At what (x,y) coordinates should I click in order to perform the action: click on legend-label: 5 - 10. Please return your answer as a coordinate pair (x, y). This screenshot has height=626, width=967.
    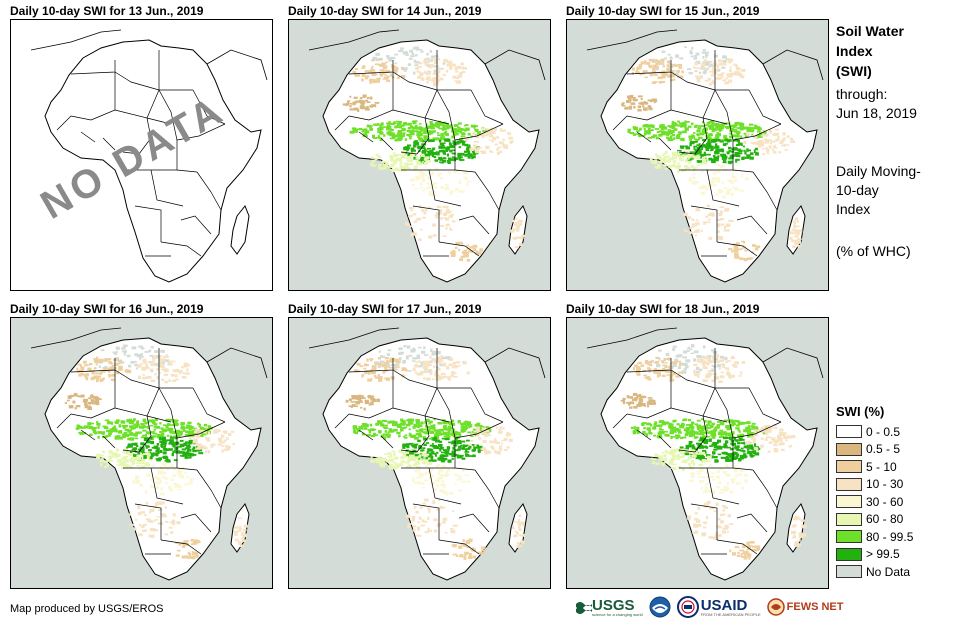
    Looking at the image, I should click on (881, 466).